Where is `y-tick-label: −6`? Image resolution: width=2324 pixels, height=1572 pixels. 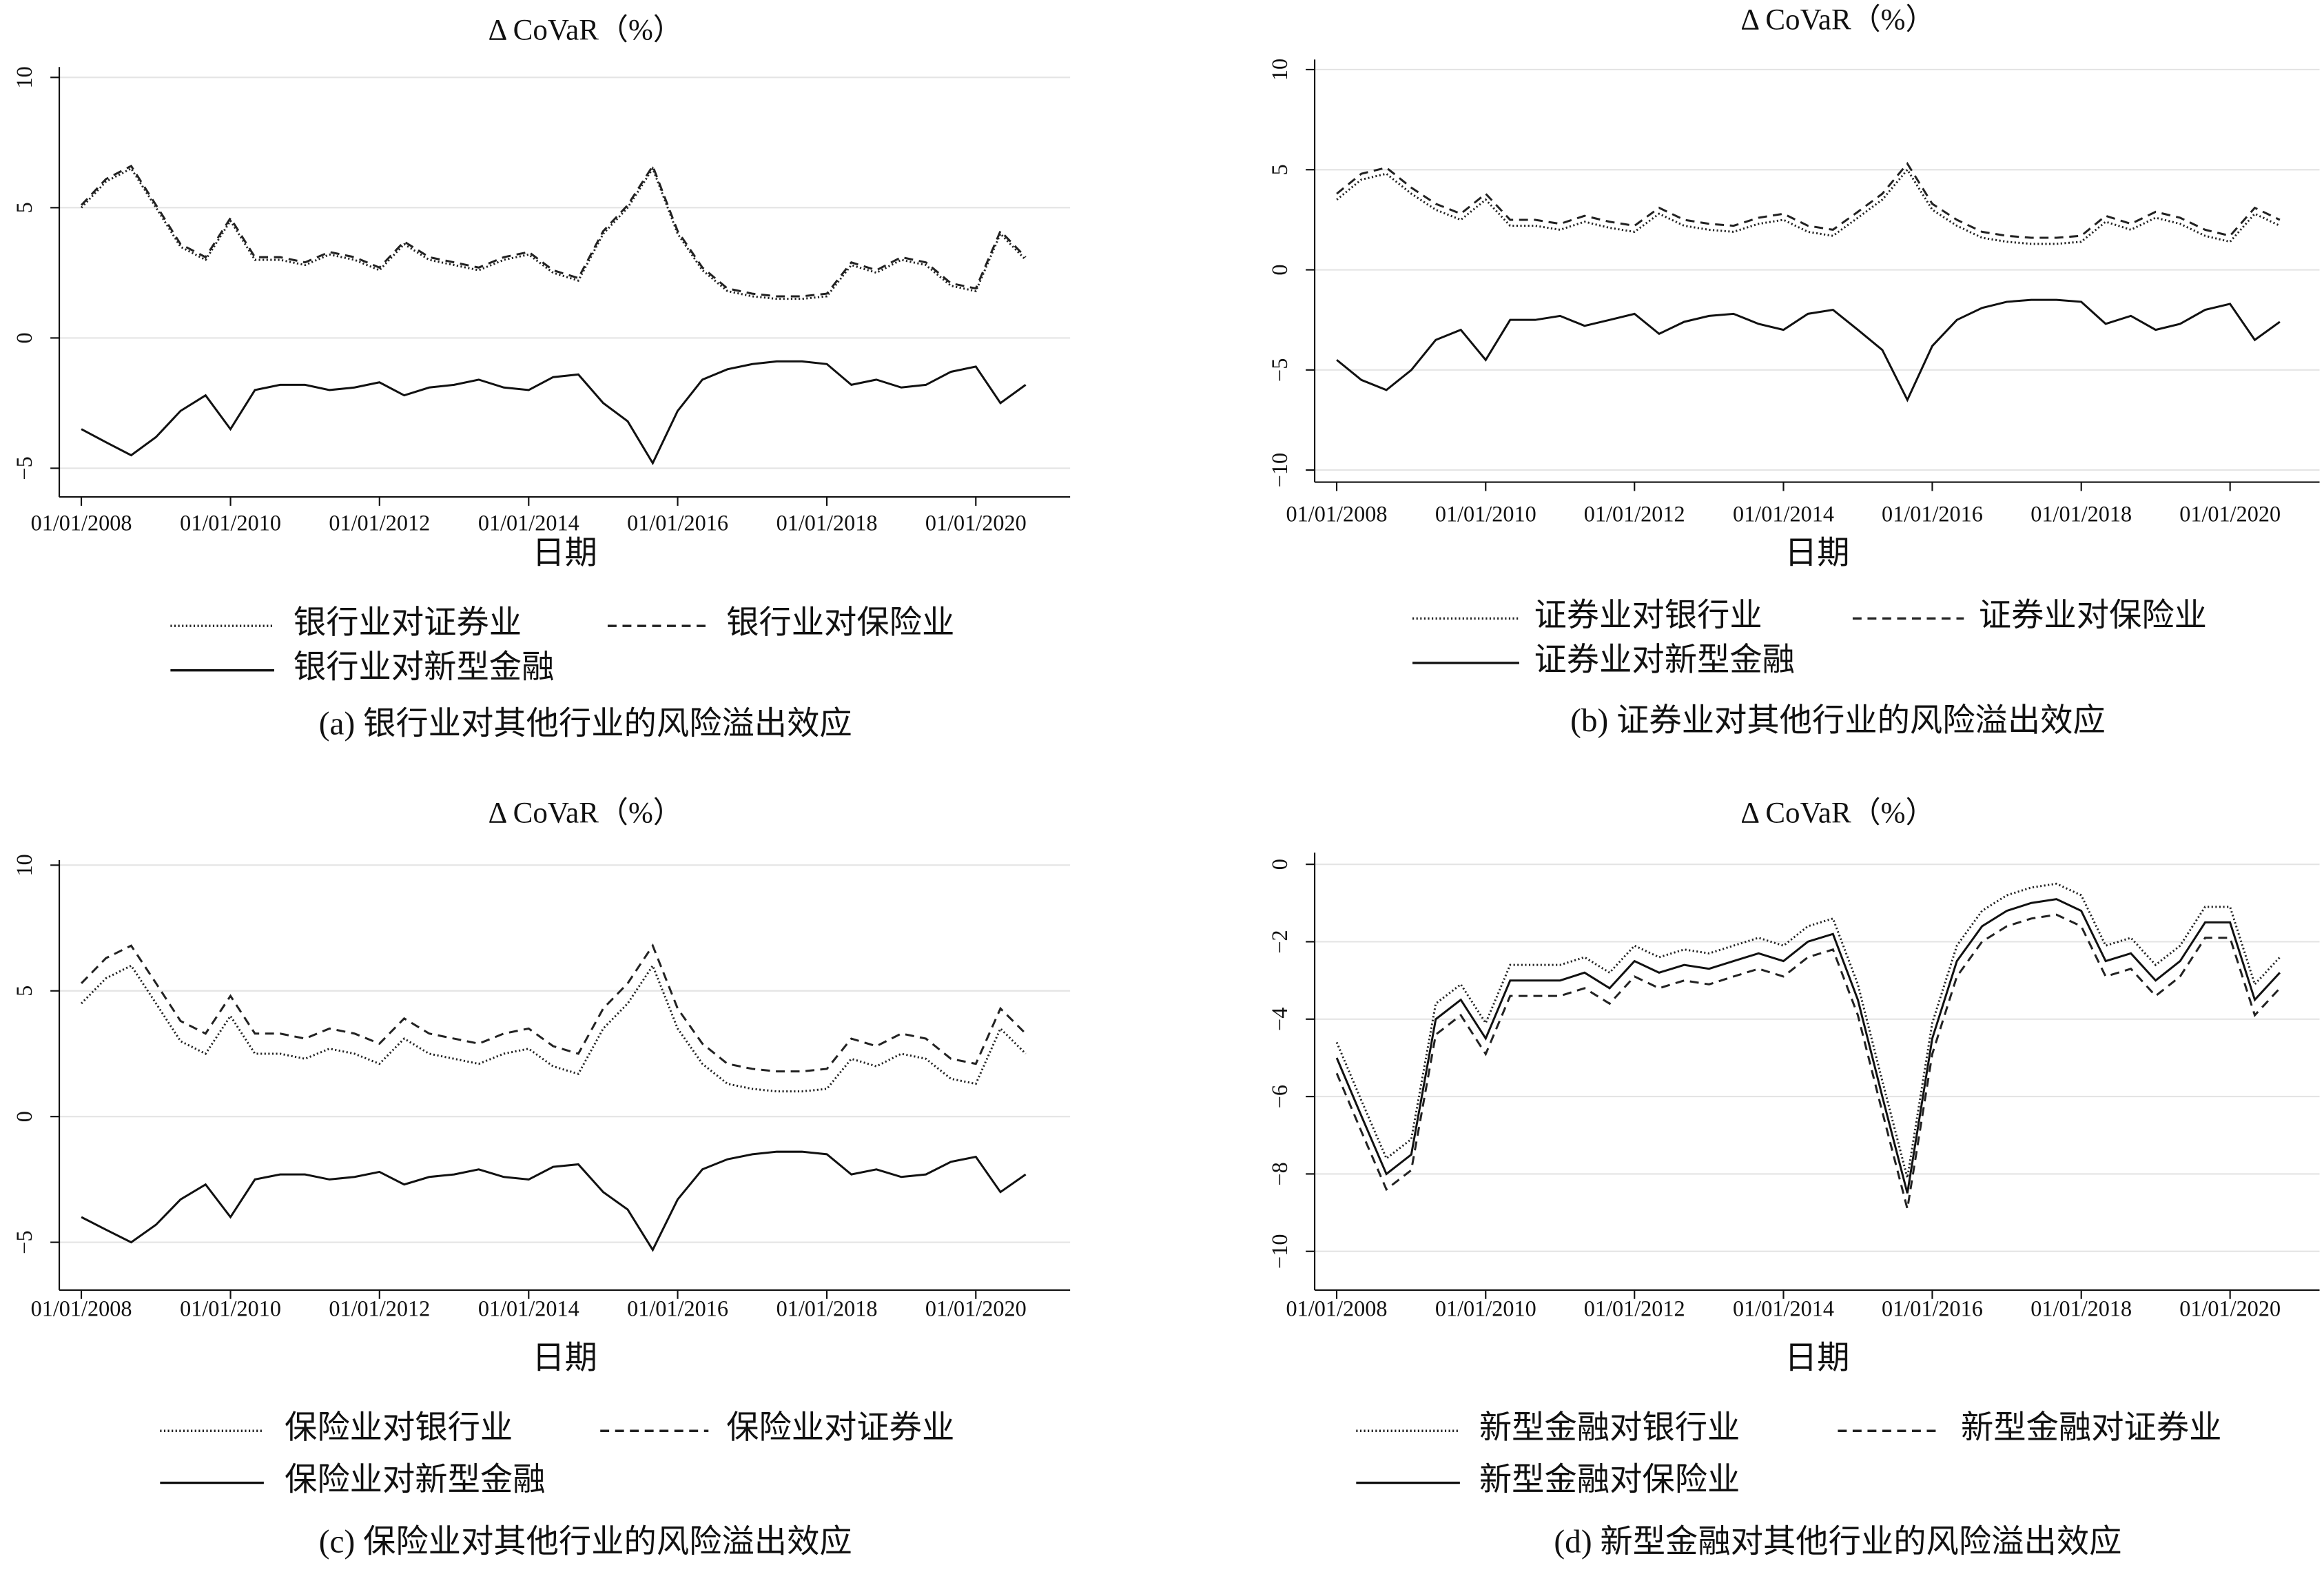 y-tick-label: −6 is located at coordinates (1279, 1096).